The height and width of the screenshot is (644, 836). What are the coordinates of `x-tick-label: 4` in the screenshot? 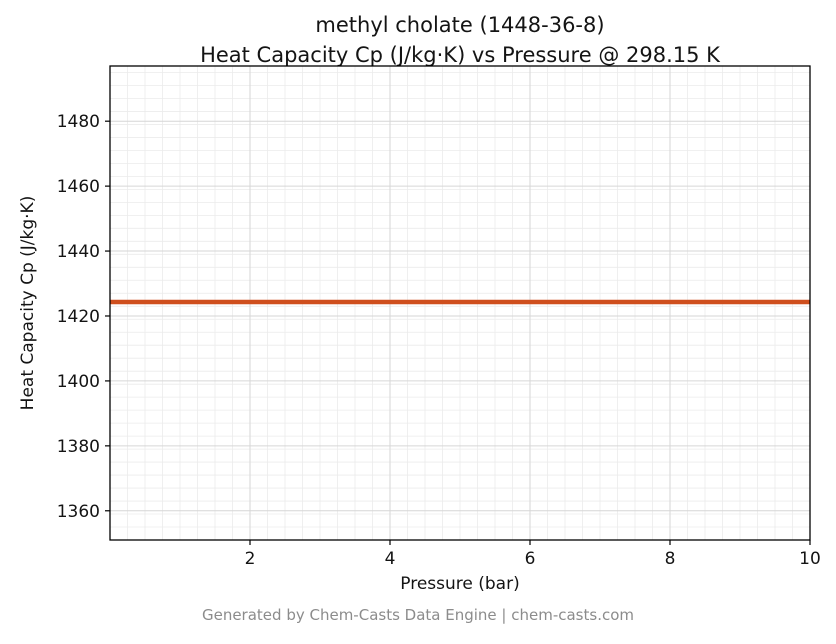 It's located at (390, 559).